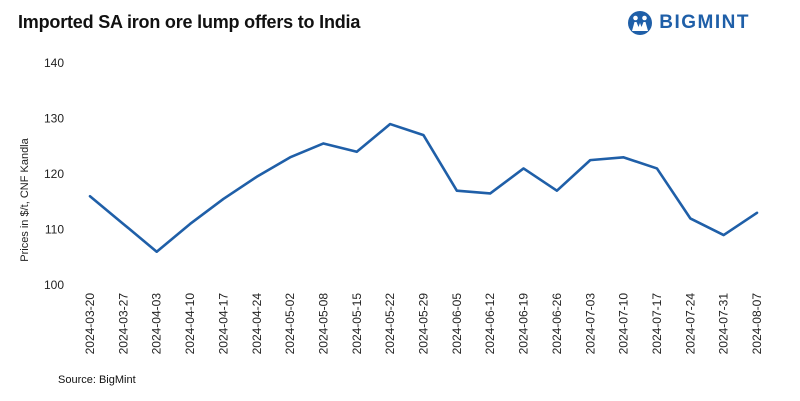 This screenshot has width=800, height=401. I want to click on bigmint-logo-icon, so click(640, 23).